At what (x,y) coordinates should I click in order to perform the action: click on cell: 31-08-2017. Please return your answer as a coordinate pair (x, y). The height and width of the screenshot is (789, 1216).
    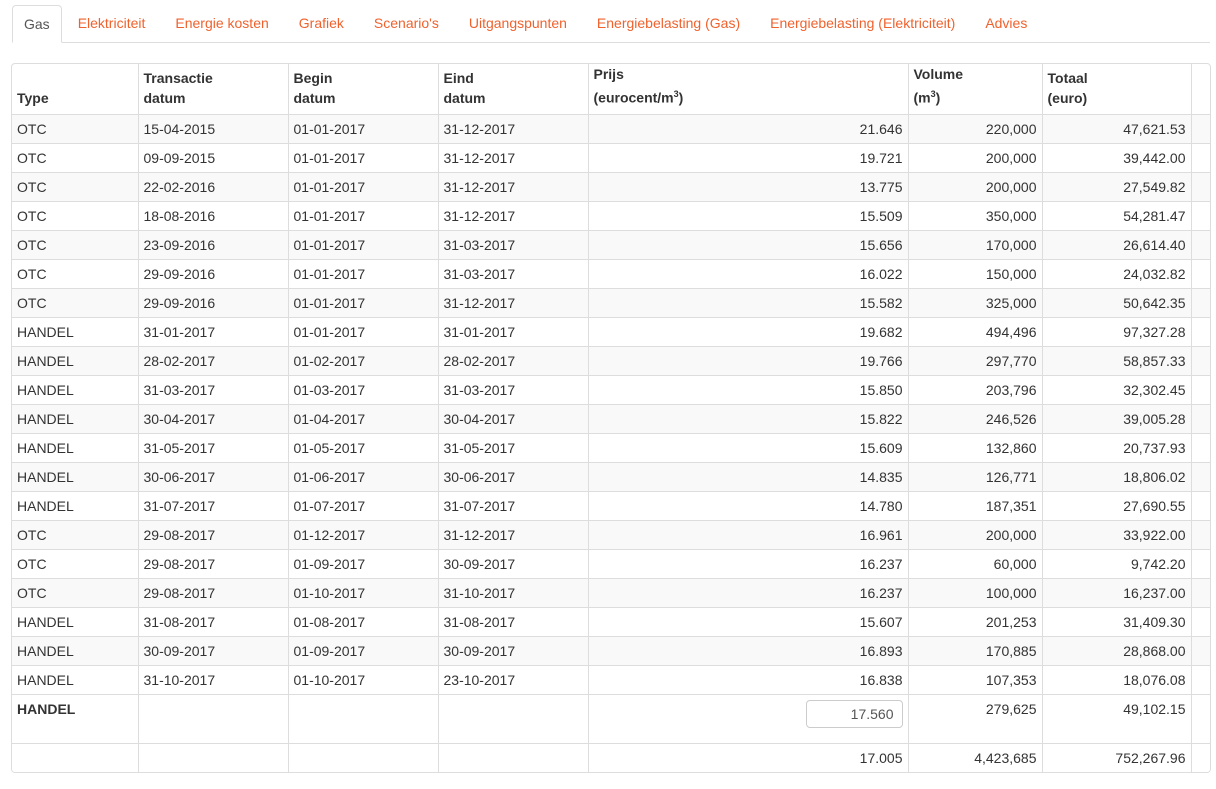
    Looking at the image, I should click on (513, 621).